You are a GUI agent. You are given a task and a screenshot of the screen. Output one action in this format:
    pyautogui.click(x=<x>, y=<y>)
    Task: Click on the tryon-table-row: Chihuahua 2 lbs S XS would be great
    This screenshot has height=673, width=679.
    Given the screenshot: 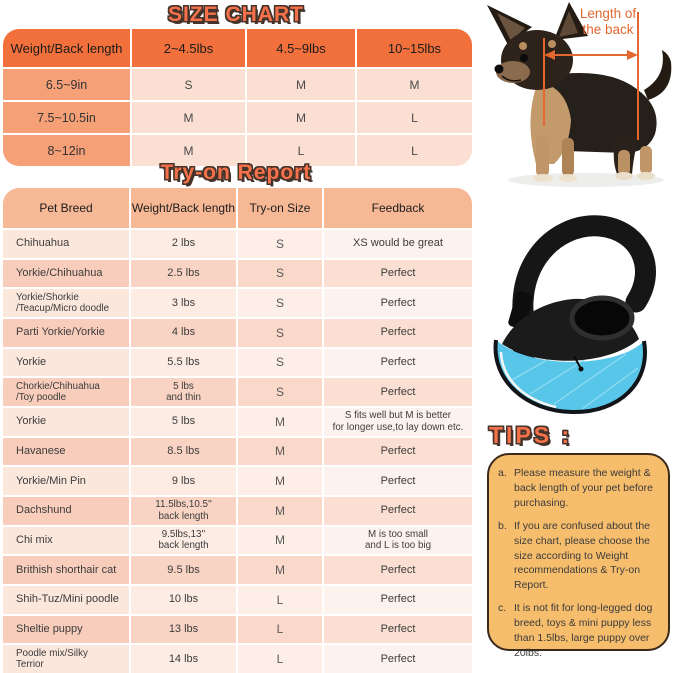 What is the action you would take?
    pyautogui.click(x=237, y=244)
    